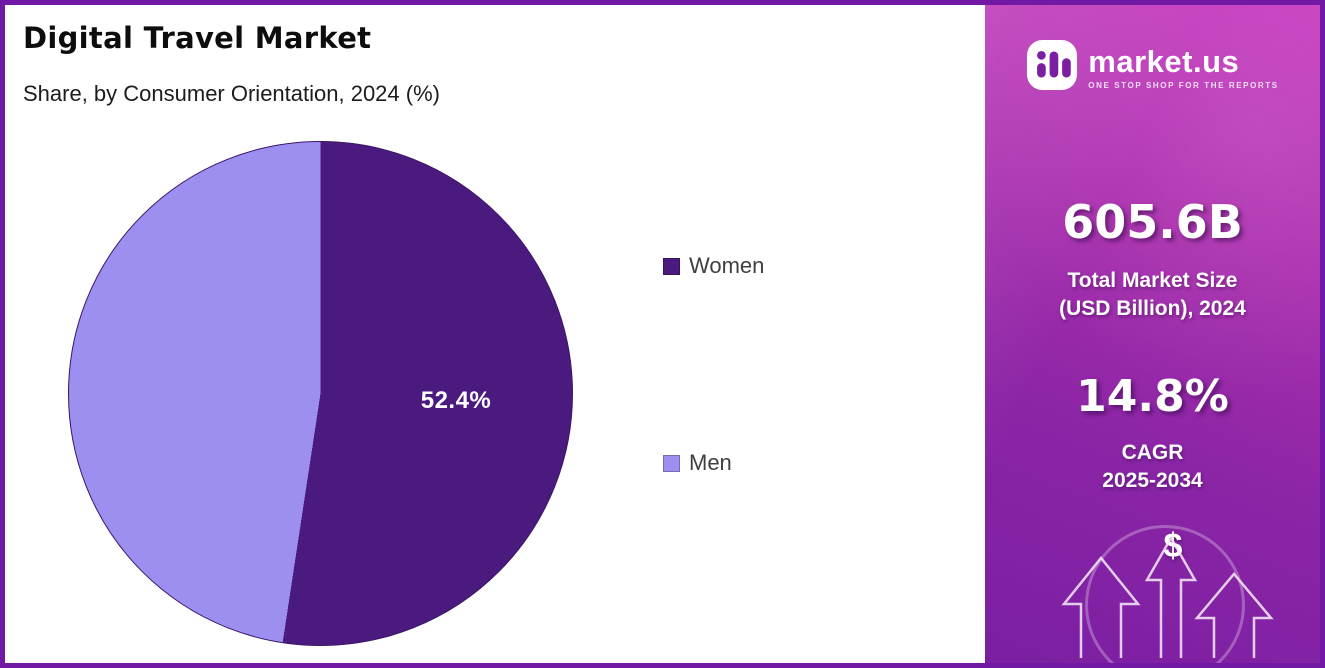  I want to click on brand-tagline: ONE STOP SHOP FOR THE REPORTS, so click(1183, 85).